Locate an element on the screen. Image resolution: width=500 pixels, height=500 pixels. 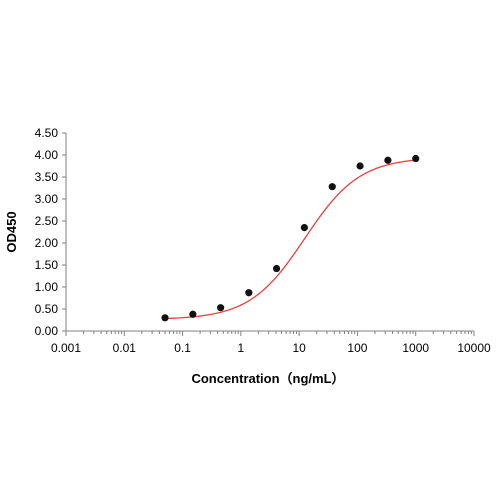
x-tick-label: 10000 is located at coordinates (474, 348).